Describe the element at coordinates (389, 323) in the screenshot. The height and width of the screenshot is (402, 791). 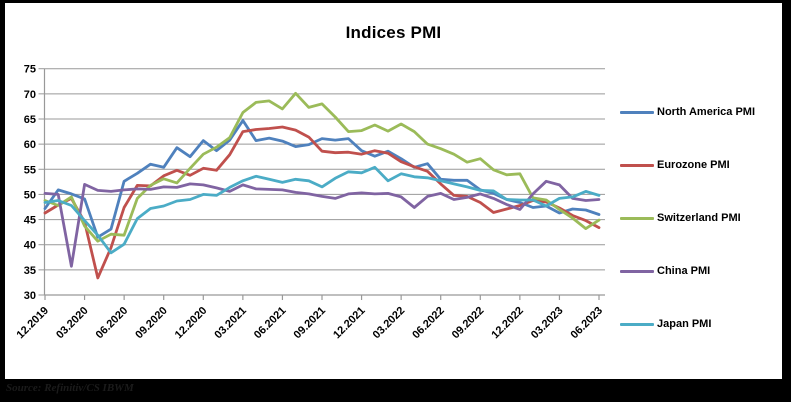
I see `svg-text: 03.2022` at that location.